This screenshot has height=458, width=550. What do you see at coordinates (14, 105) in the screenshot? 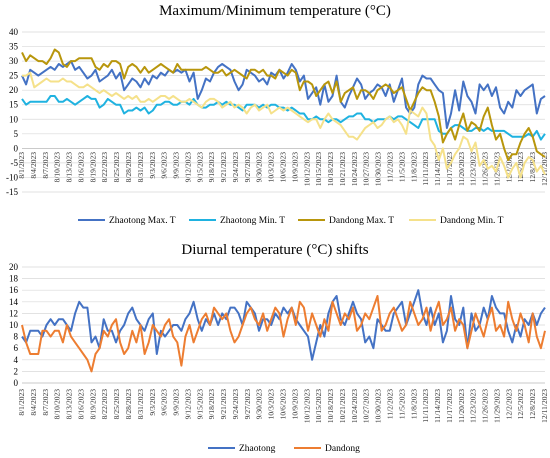
I see `y-tick-label: 15` at bounding box center [14, 105].